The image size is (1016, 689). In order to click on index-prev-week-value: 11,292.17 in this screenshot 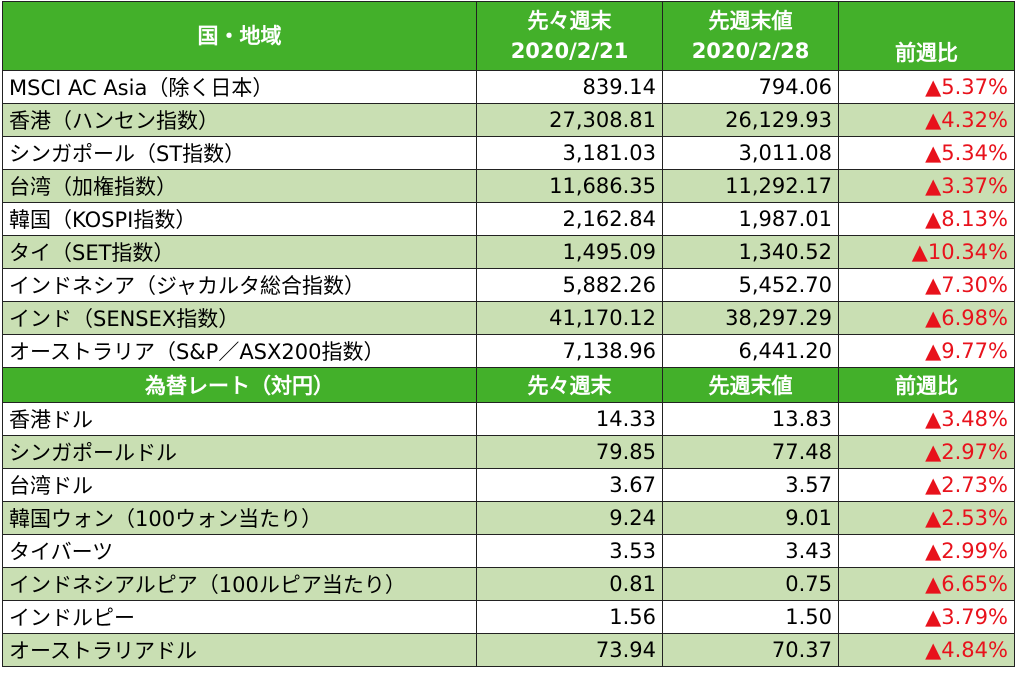, I will do `click(750, 186)`.